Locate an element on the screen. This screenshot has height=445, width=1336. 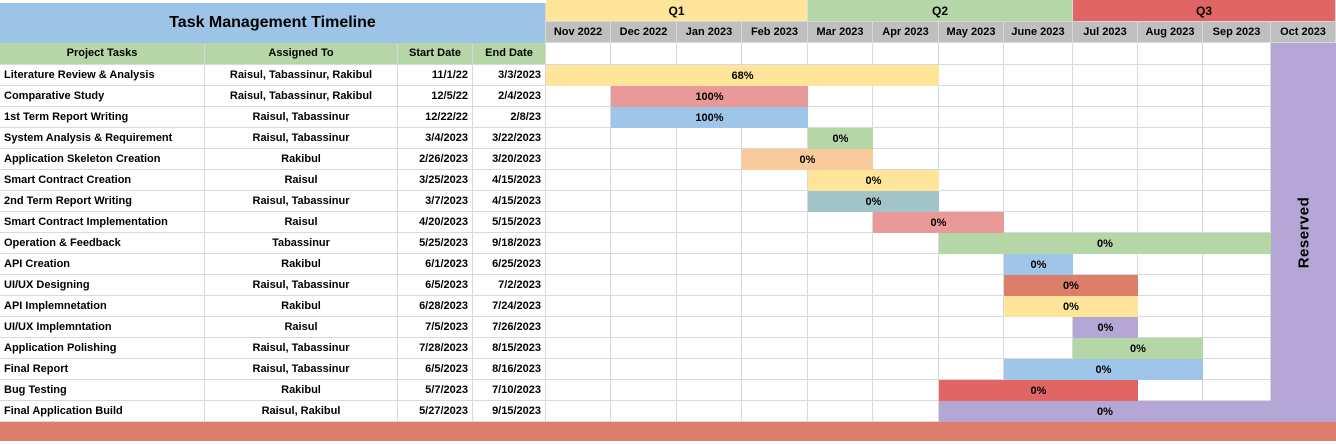
quarter-header: Q3 is located at coordinates (1204, 11).